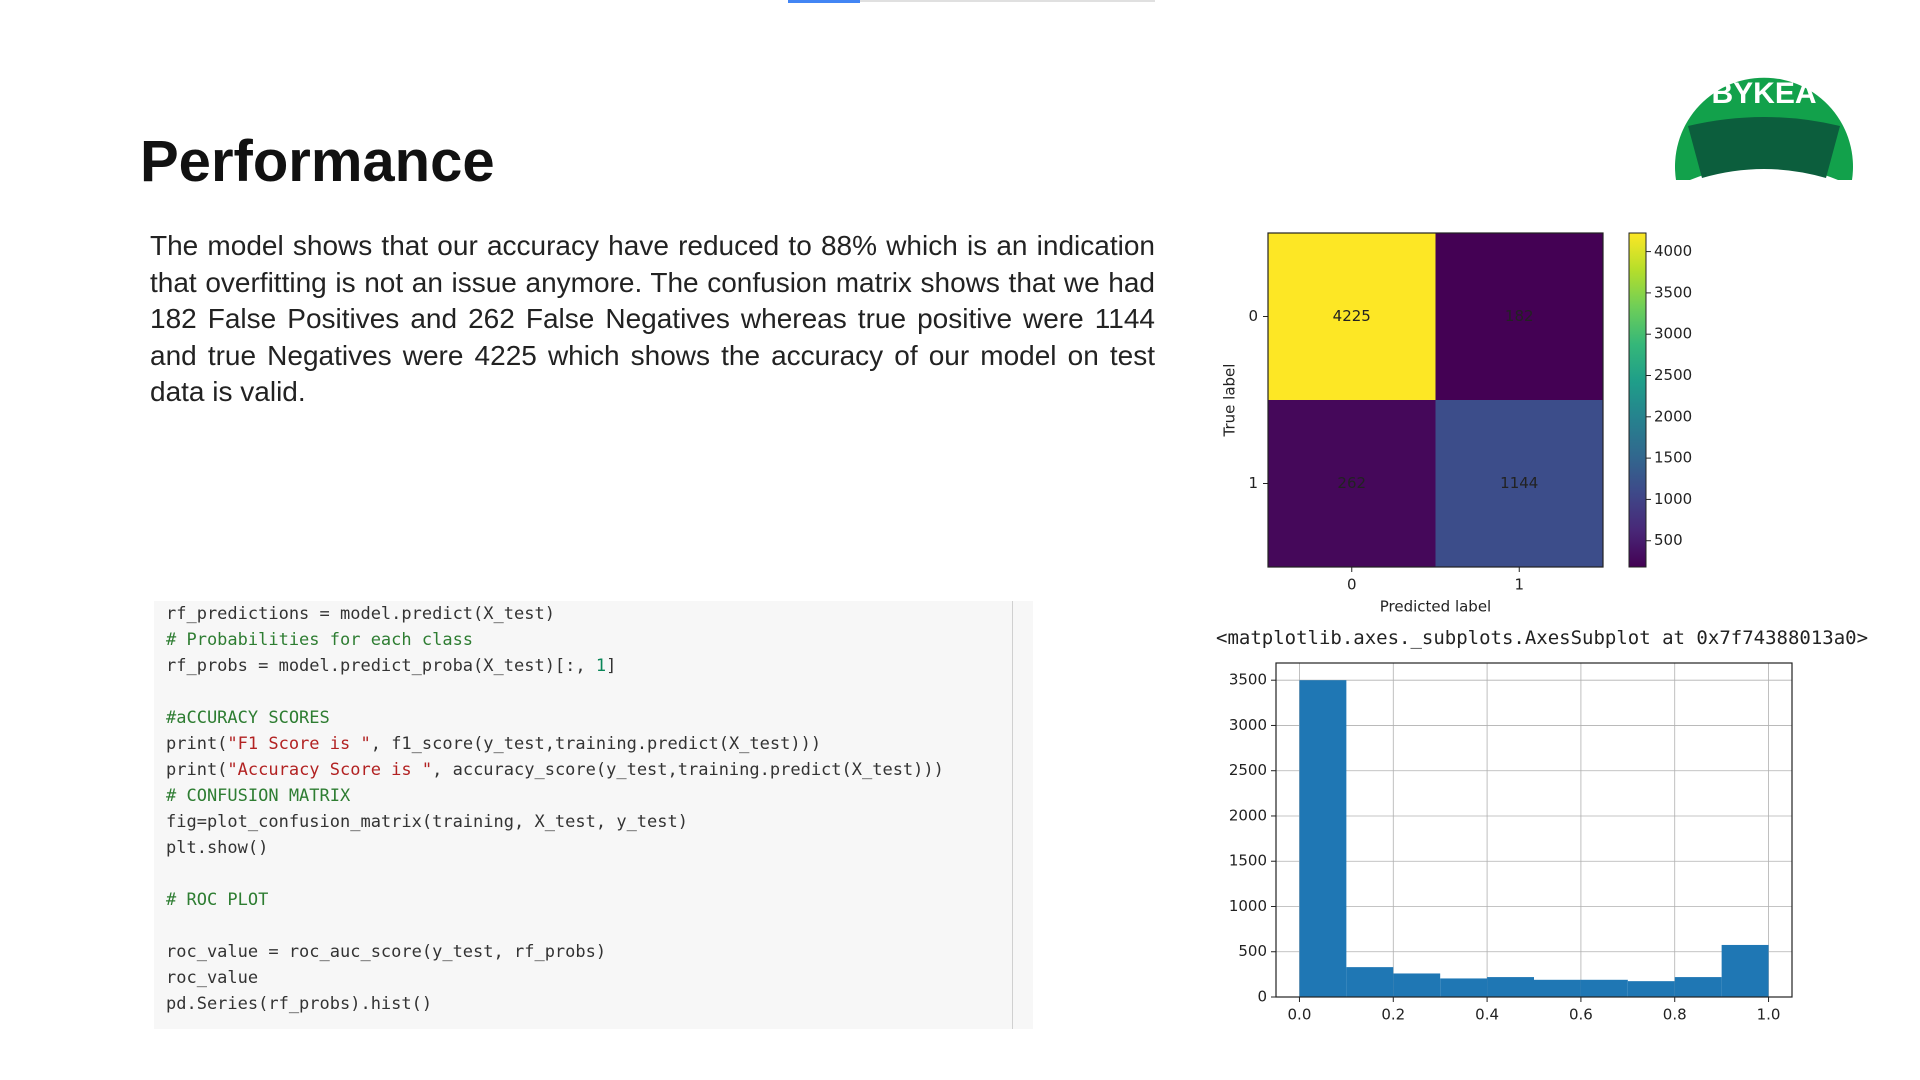  Describe the element at coordinates (824, 1) in the screenshot. I see `progress-active` at that location.